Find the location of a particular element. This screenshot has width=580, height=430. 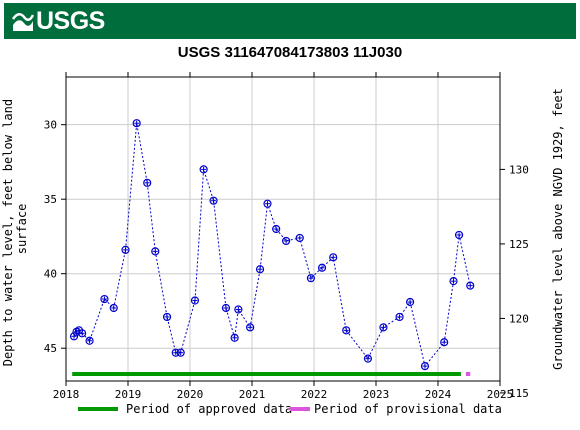

x-tick-label: 2020 is located at coordinates (190, 394).